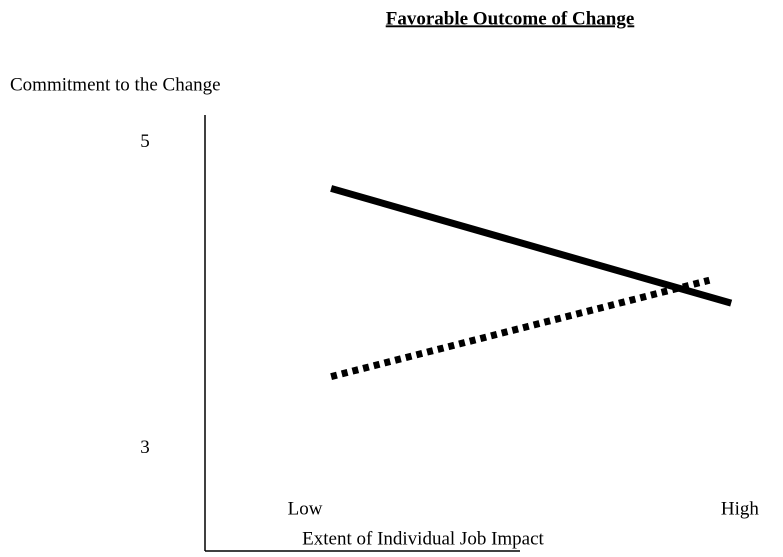 Image resolution: width=783 pixels, height=557 pixels. I want to click on y-axis-label: Commitment to the Change, so click(115, 84).